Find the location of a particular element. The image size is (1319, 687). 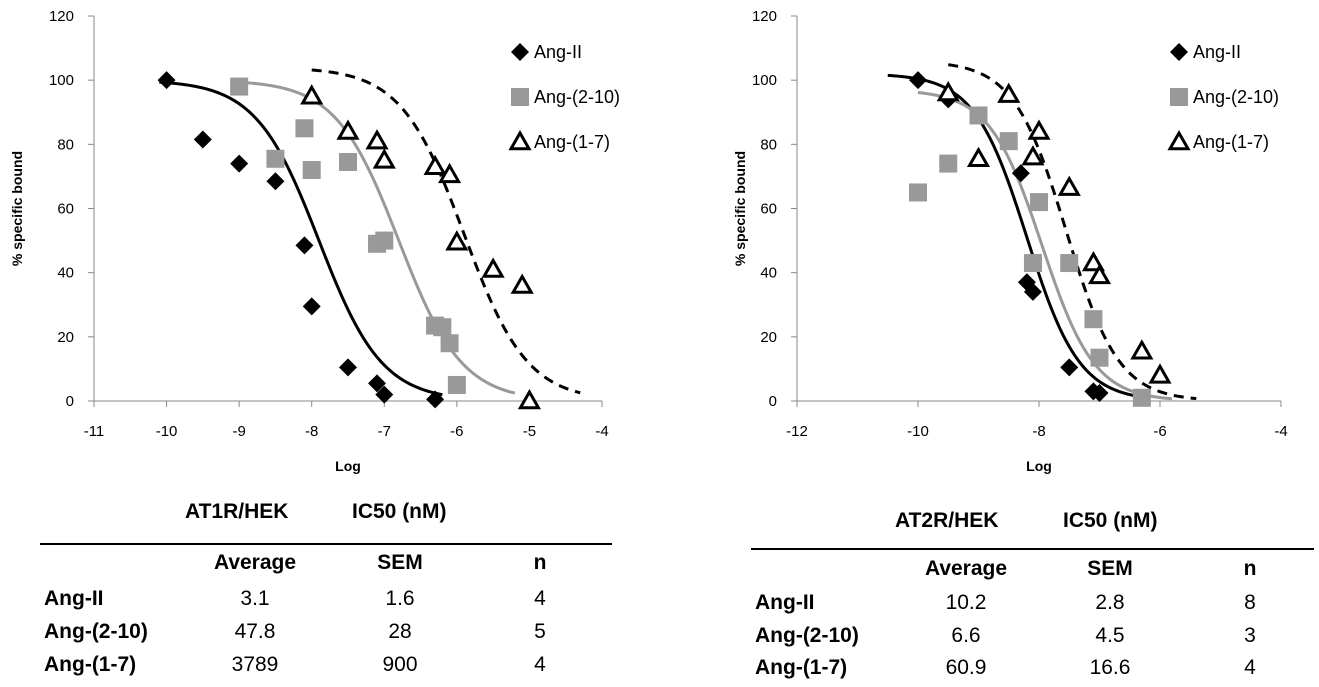

table-cell: 2.8 is located at coordinates (1110, 602).